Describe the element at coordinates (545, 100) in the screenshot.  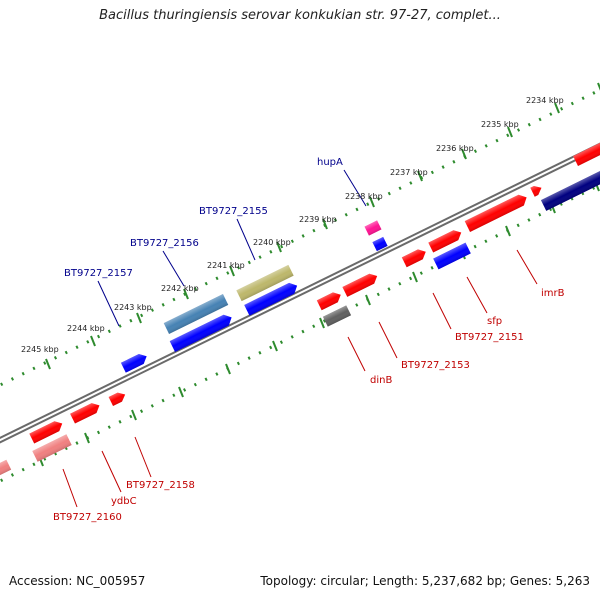
I see `tick-label: 2234 kbp` at that location.